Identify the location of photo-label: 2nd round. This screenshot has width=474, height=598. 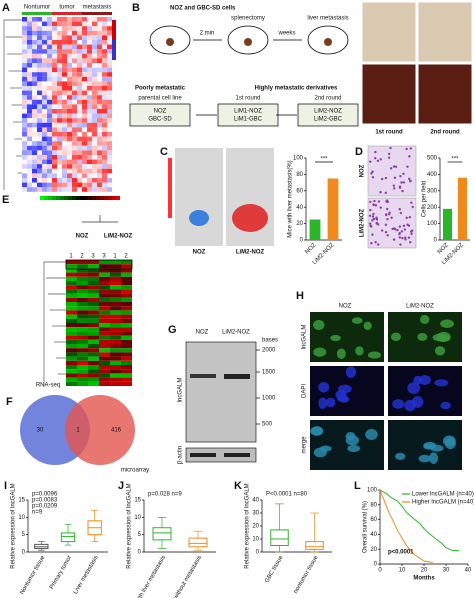
(445, 133).